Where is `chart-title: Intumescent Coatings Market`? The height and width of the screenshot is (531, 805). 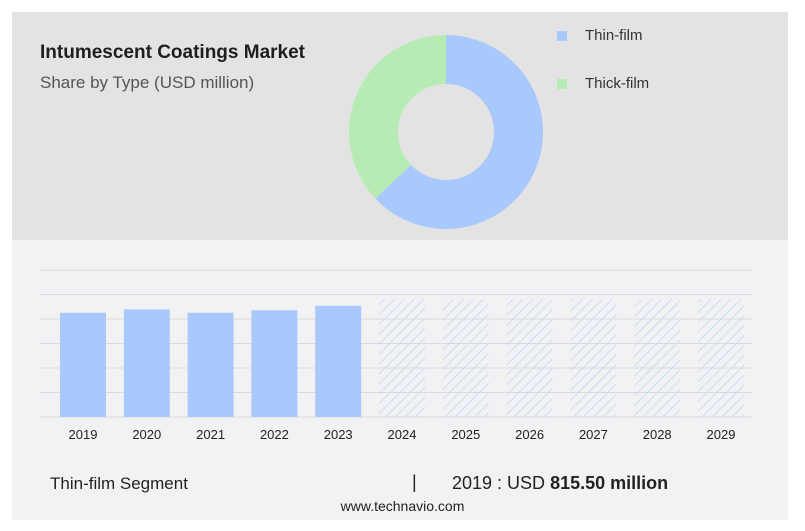
chart-title: Intumescent Coatings Market is located at coordinates (172, 52).